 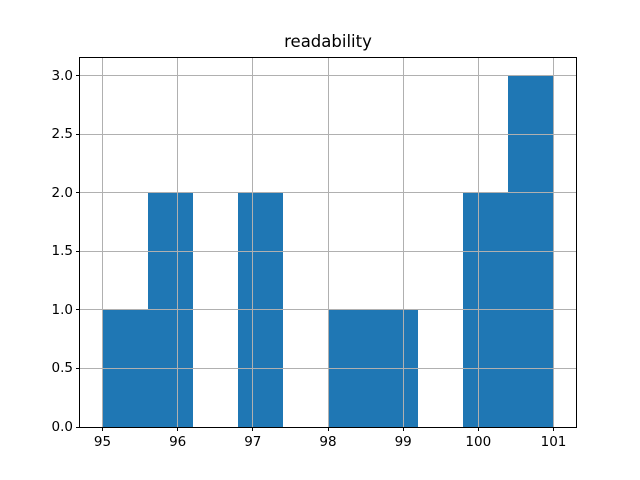 What do you see at coordinates (62, 251) in the screenshot?
I see `y-tick-label: 1.5` at bounding box center [62, 251].